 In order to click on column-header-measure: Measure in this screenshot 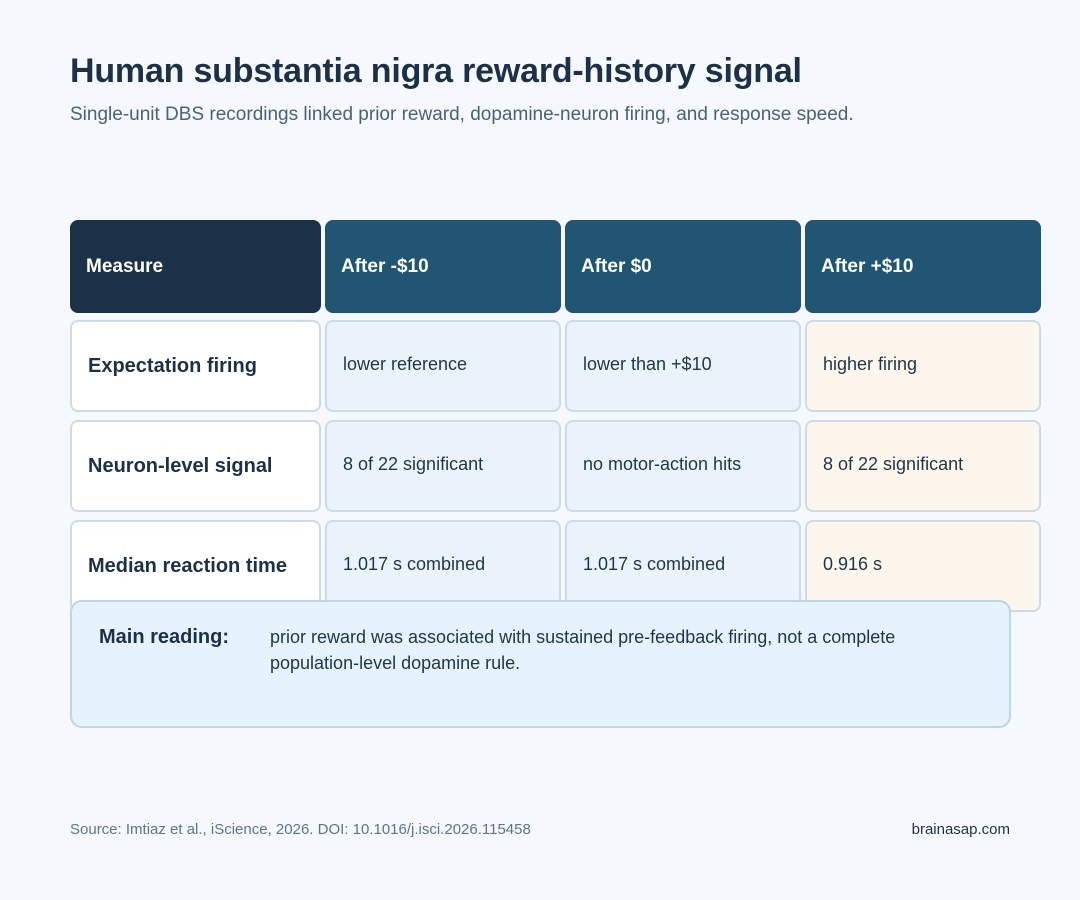, I will do `click(195, 266)`.